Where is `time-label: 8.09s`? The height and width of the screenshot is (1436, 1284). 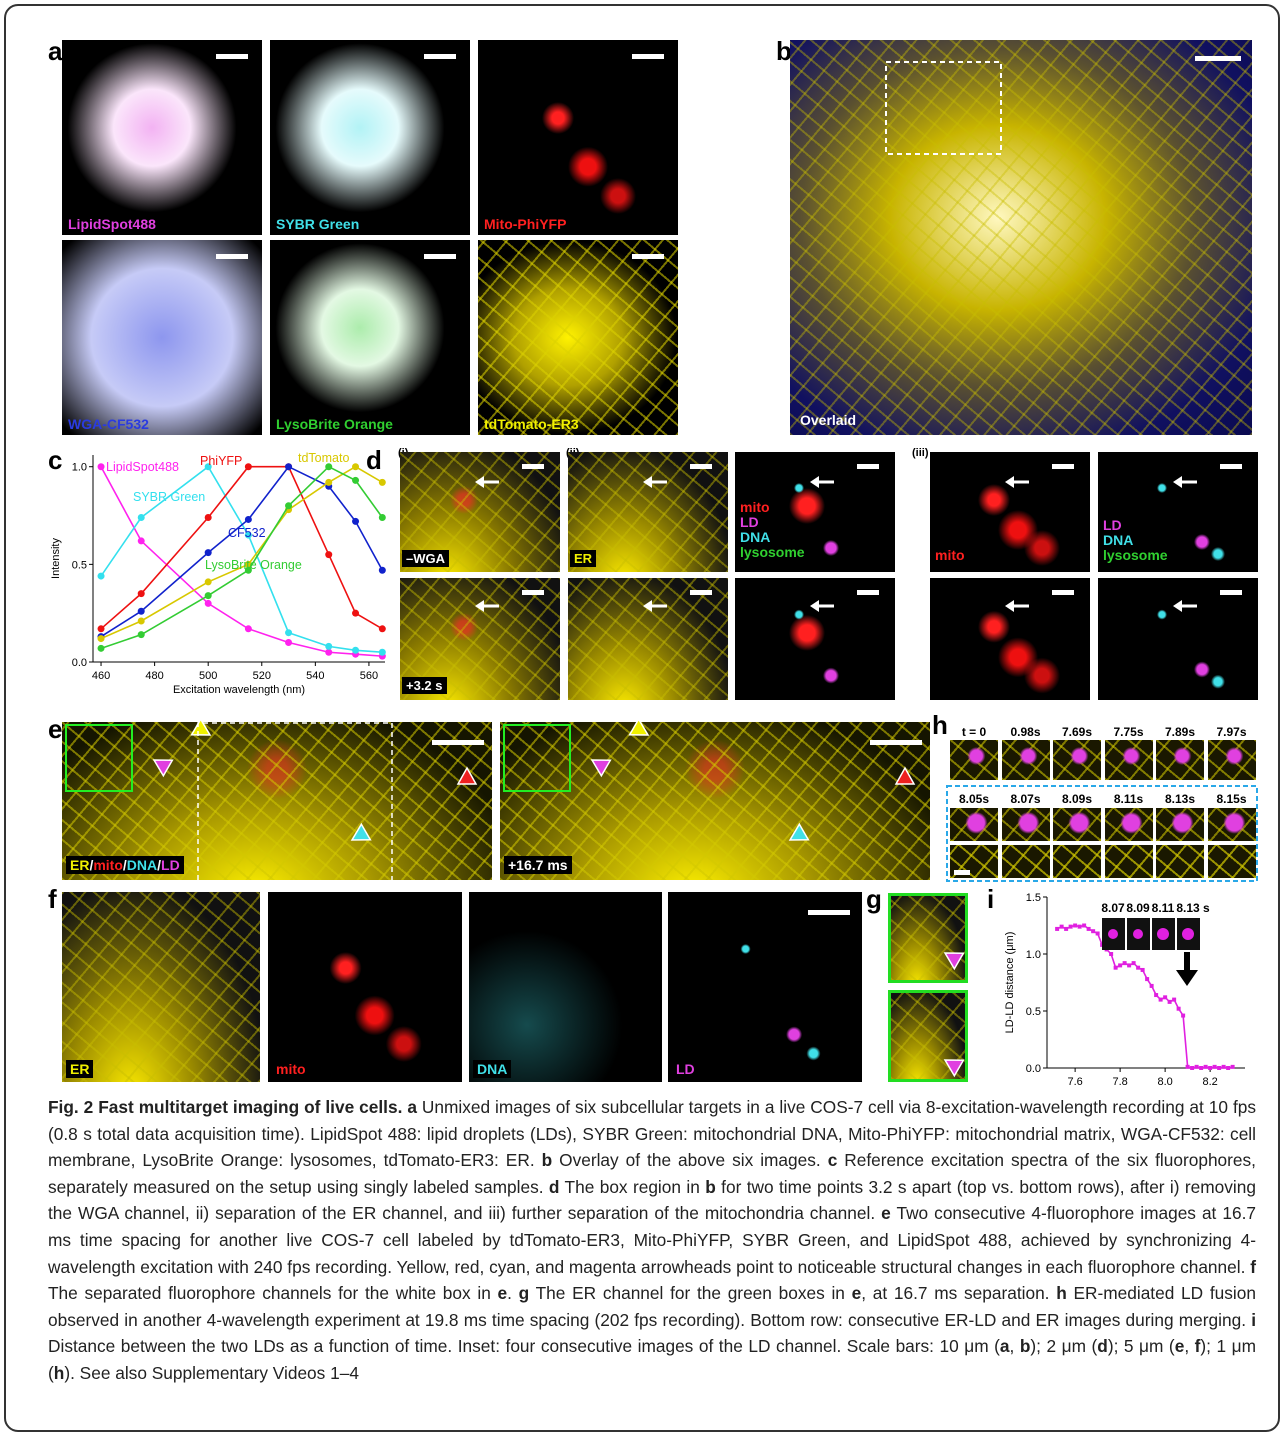
time-label: 8.09s is located at coordinates (1077, 799).